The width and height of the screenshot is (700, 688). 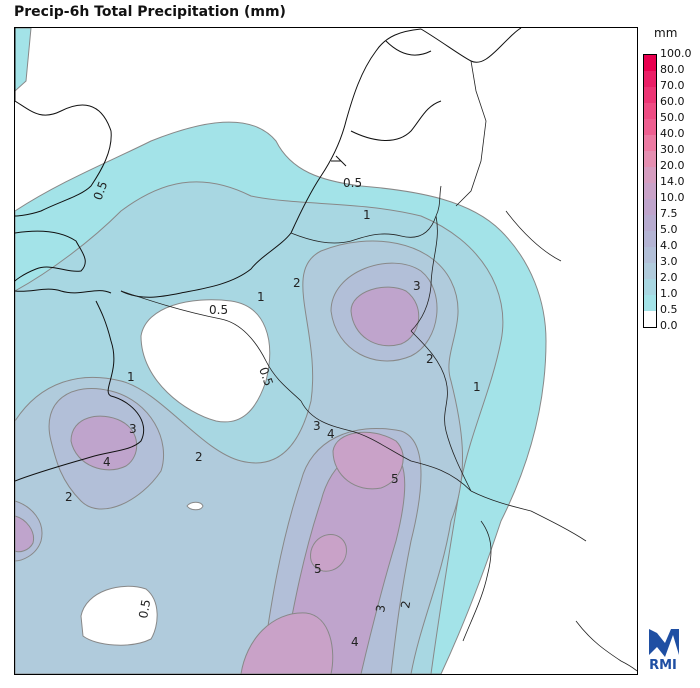 What do you see at coordinates (23, 60) in the screenshot?
I see `region-0.5mm-west` at bounding box center [23, 60].